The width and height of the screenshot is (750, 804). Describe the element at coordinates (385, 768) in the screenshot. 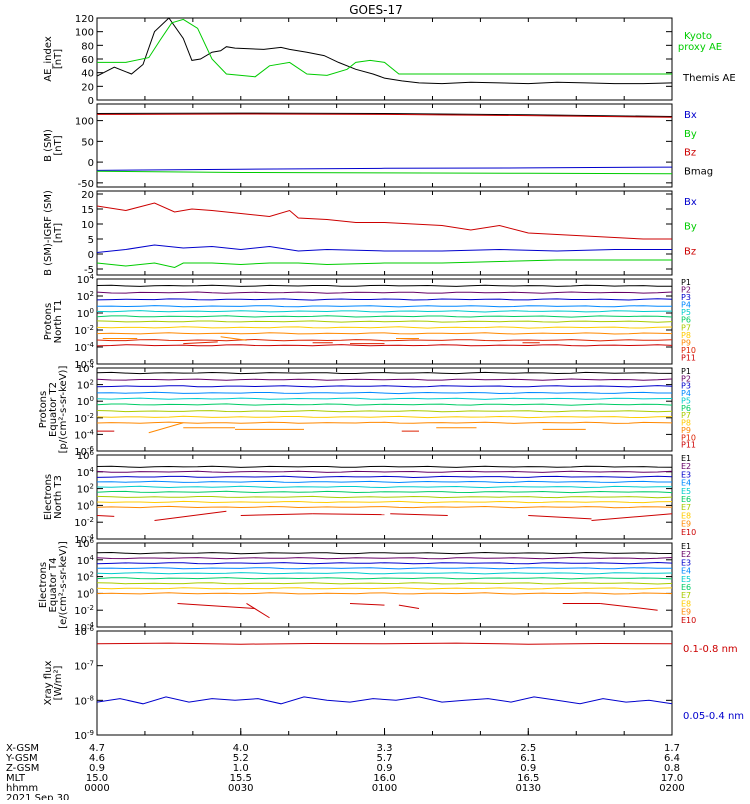

I see `x-tick-value: 0.9` at that location.